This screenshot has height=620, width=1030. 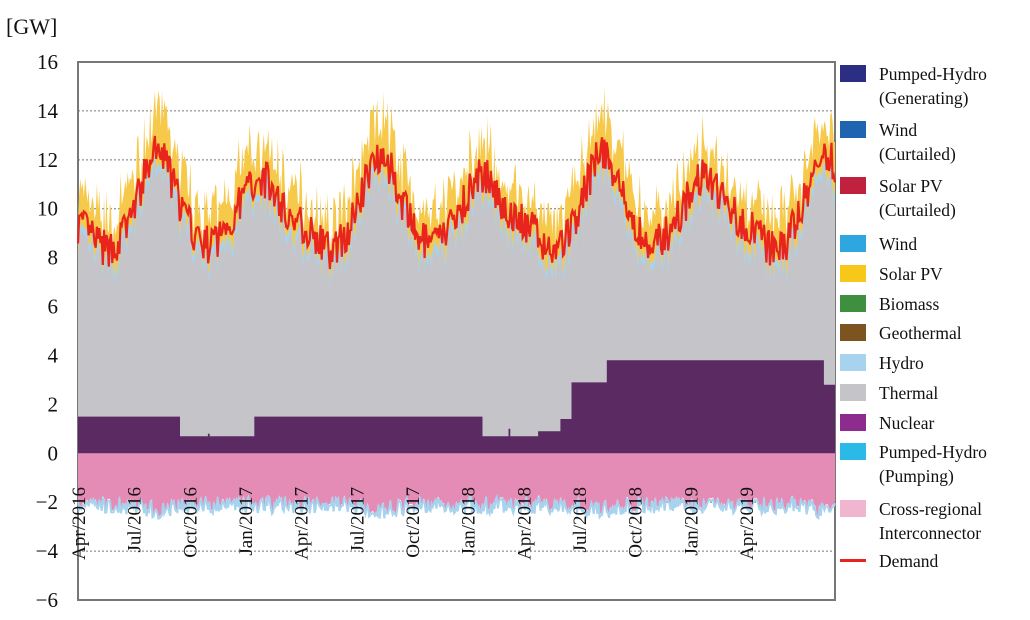 What do you see at coordinates (456, 407) in the screenshot?
I see `series-nuclear` at bounding box center [456, 407].